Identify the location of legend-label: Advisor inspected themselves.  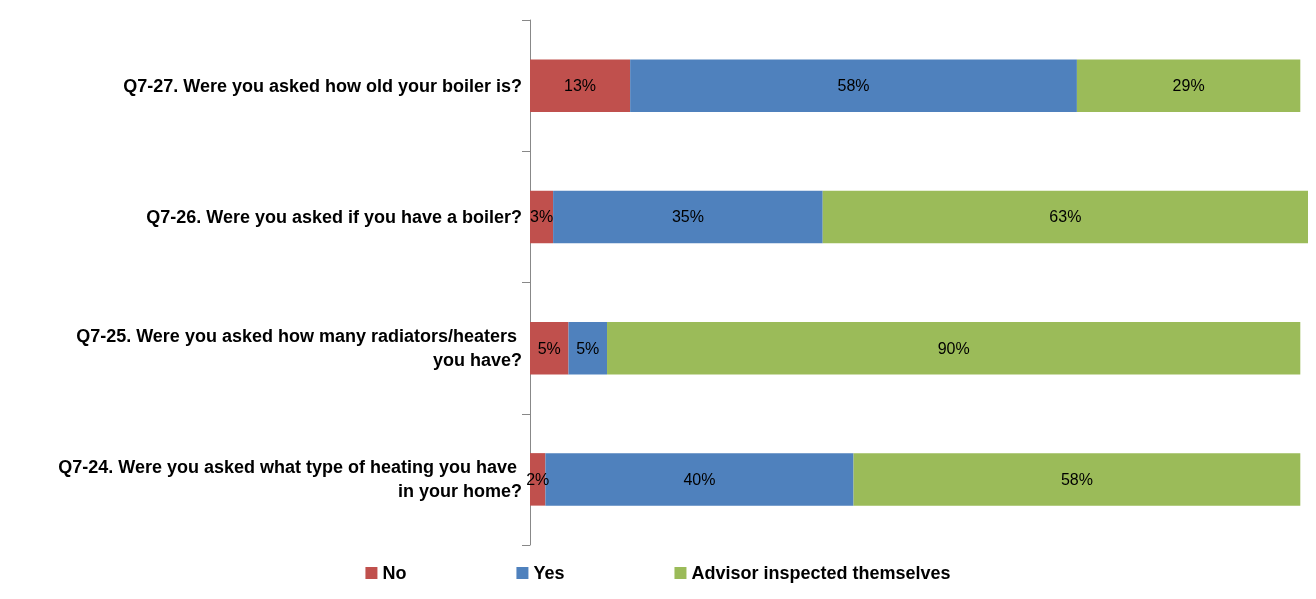
(821, 573).